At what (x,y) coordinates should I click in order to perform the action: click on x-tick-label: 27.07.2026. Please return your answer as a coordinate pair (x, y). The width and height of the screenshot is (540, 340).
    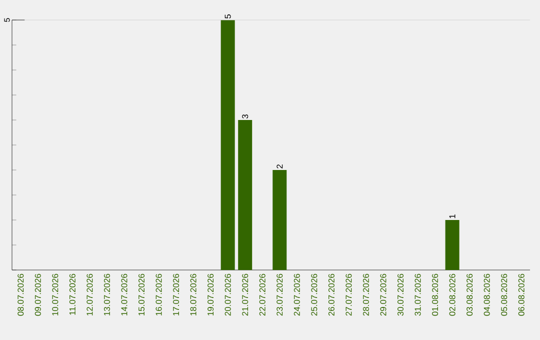
    Looking at the image, I should click on (349, 295).